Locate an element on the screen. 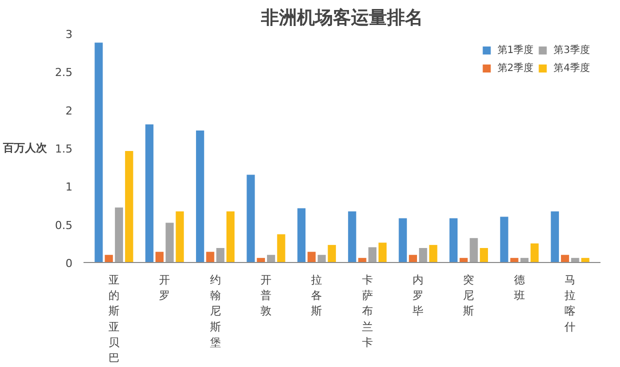 This screenshot has width=620, height=367. y-tick-label: 0.5 is located at coordinates (64, 225).